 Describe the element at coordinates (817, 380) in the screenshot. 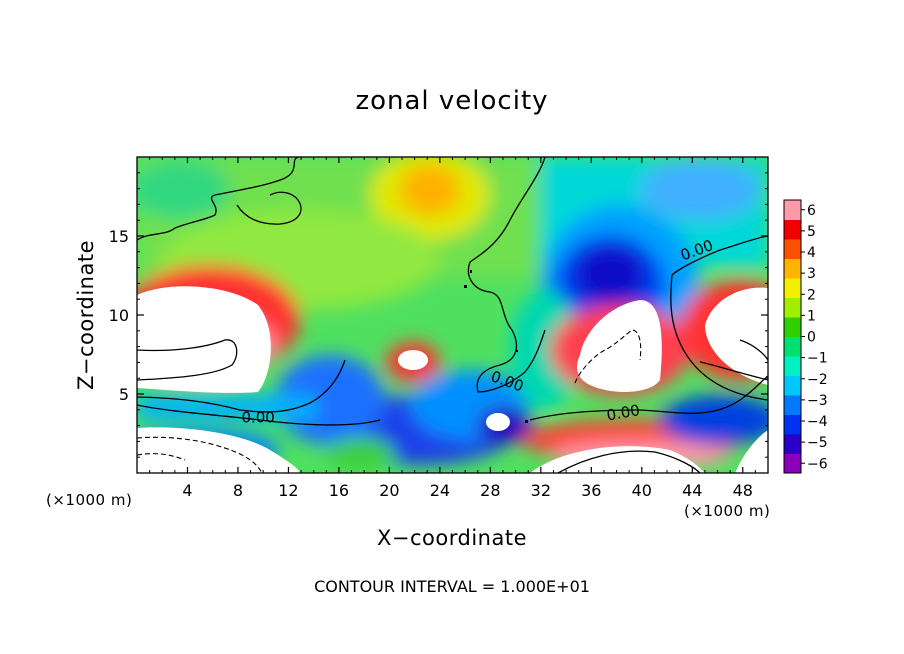

I see `colorbar-tick-label: −2` at that location.